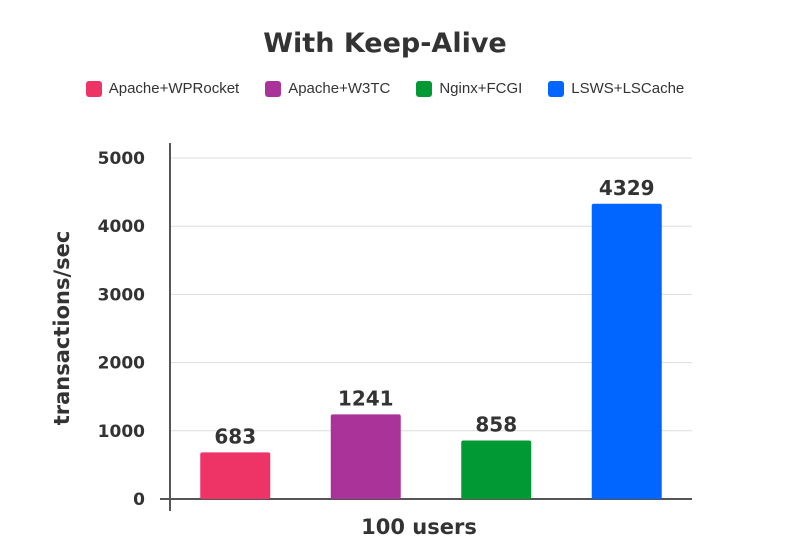  What do you see at coordinates (174, 88) in the screenshot?
I see `legend-label: Apache+WPRocket` at bounding box center [174, 88].